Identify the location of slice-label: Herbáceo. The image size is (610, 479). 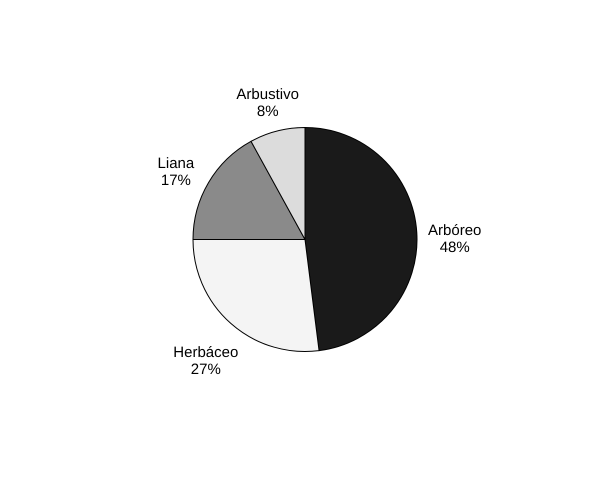
(205, 353).